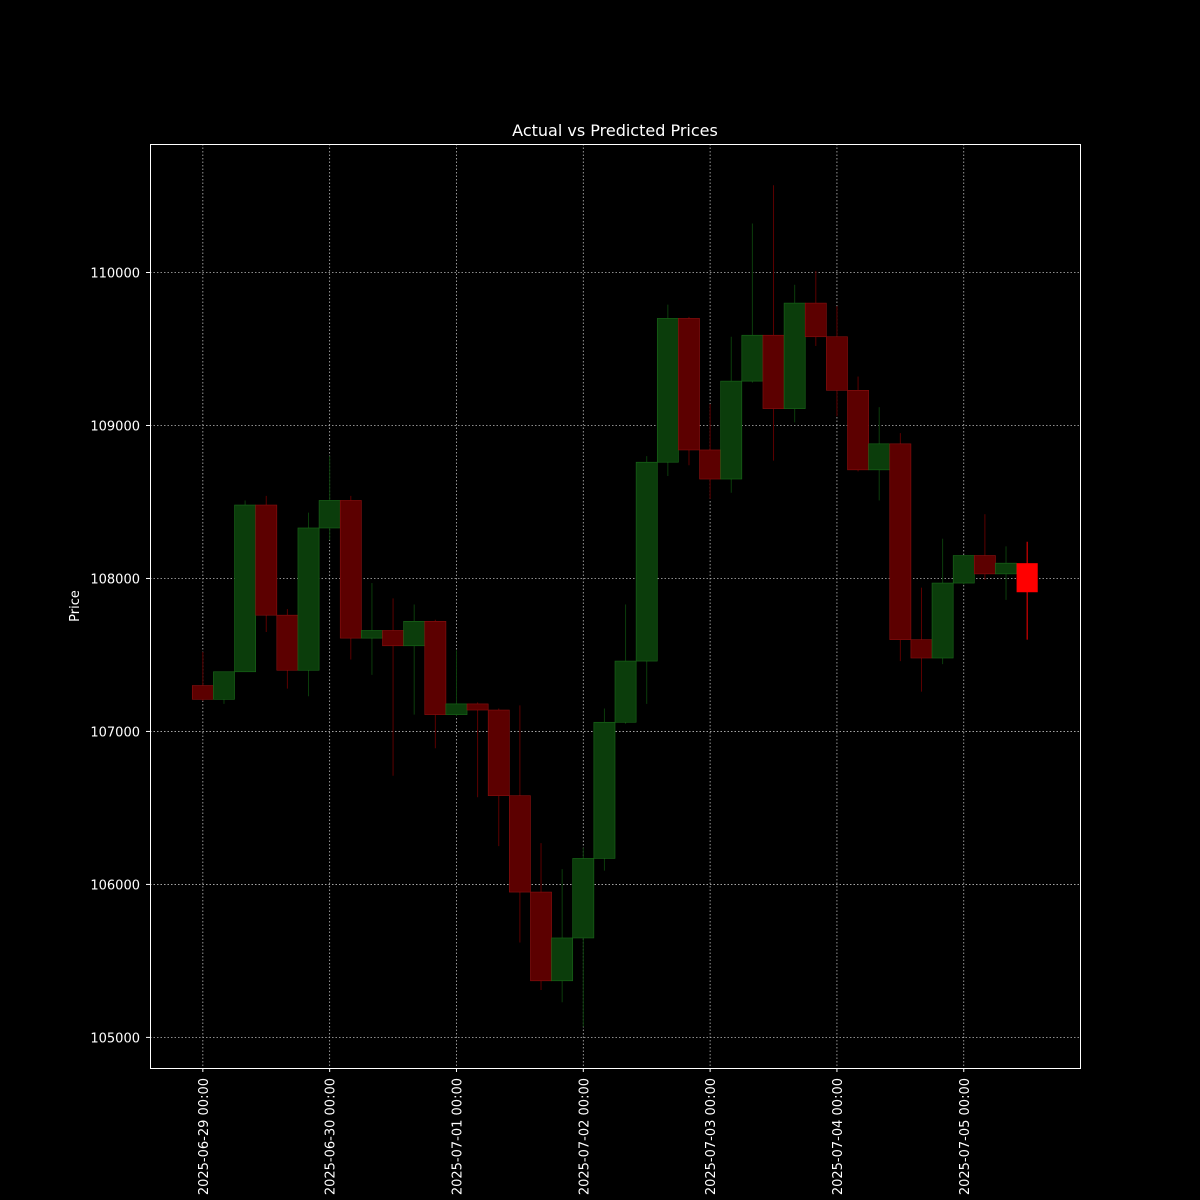 This screenshot has width=1200, height=1200. What do you see at coordinates (115, 1038) in the screenshot?
I see `y-tick-label: 105000` at bounding box center [115, 1038].